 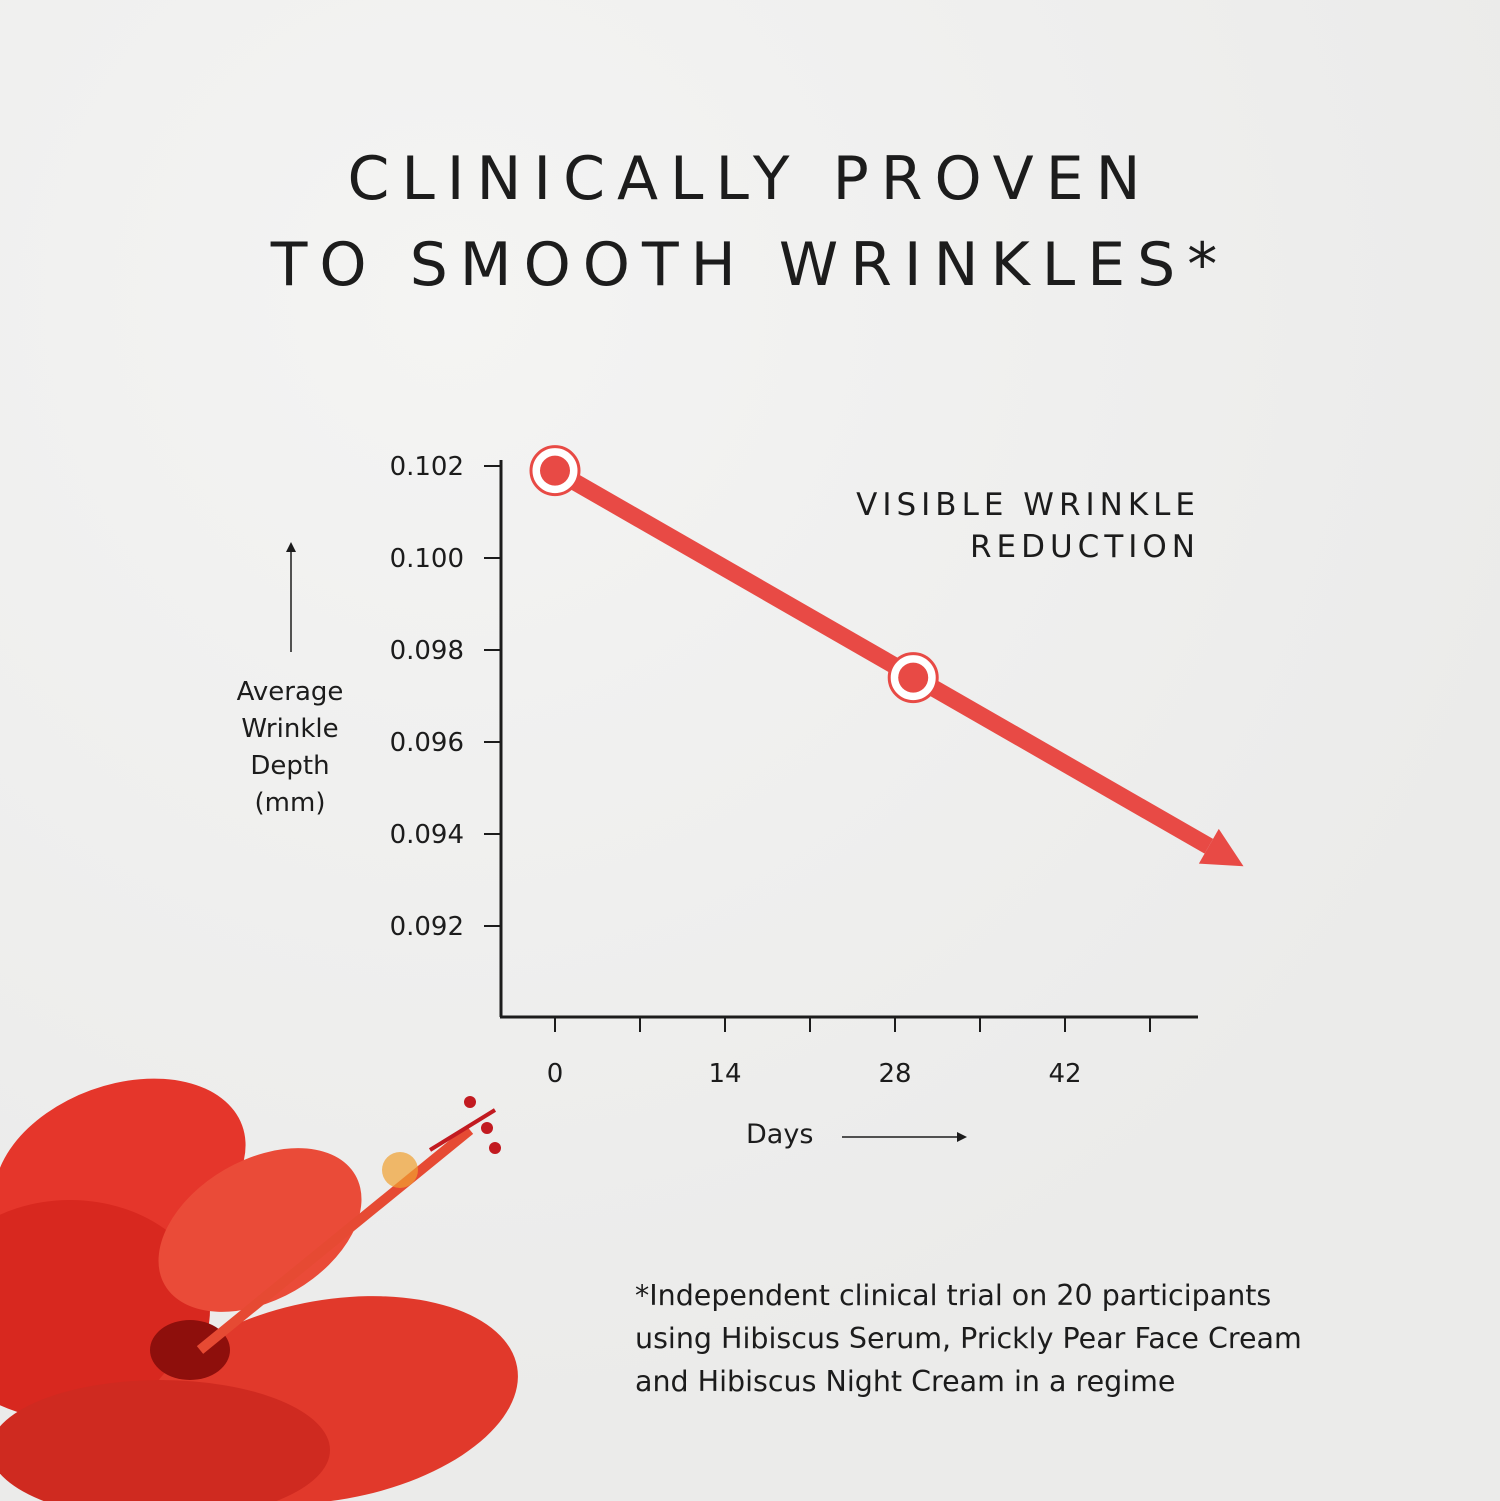 I want to click on trend-arrowhead, so click(x=1221, y=847).